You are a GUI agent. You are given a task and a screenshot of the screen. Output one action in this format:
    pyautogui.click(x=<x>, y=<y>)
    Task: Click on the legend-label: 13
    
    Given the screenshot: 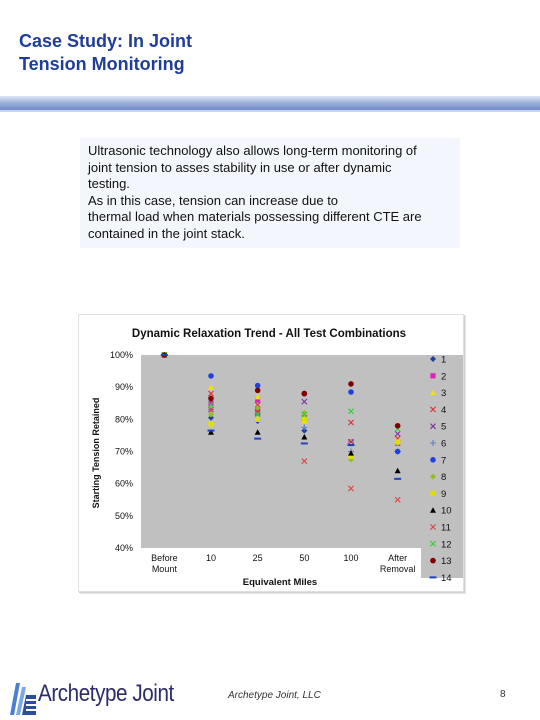 What is the action you would take?
    pyautogui.click(x=446, y=561)
    